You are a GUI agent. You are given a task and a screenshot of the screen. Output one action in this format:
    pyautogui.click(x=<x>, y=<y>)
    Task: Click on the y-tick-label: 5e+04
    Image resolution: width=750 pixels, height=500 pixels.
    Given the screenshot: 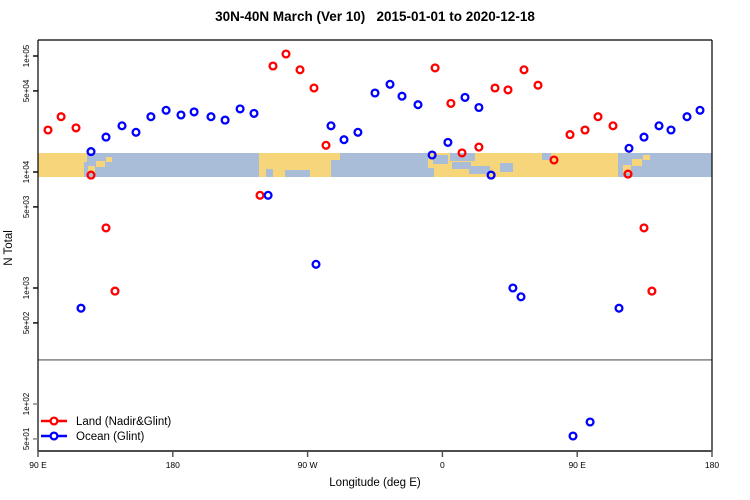 What is the action you would take?
    pyautogui.click(x=26, y=90)
    